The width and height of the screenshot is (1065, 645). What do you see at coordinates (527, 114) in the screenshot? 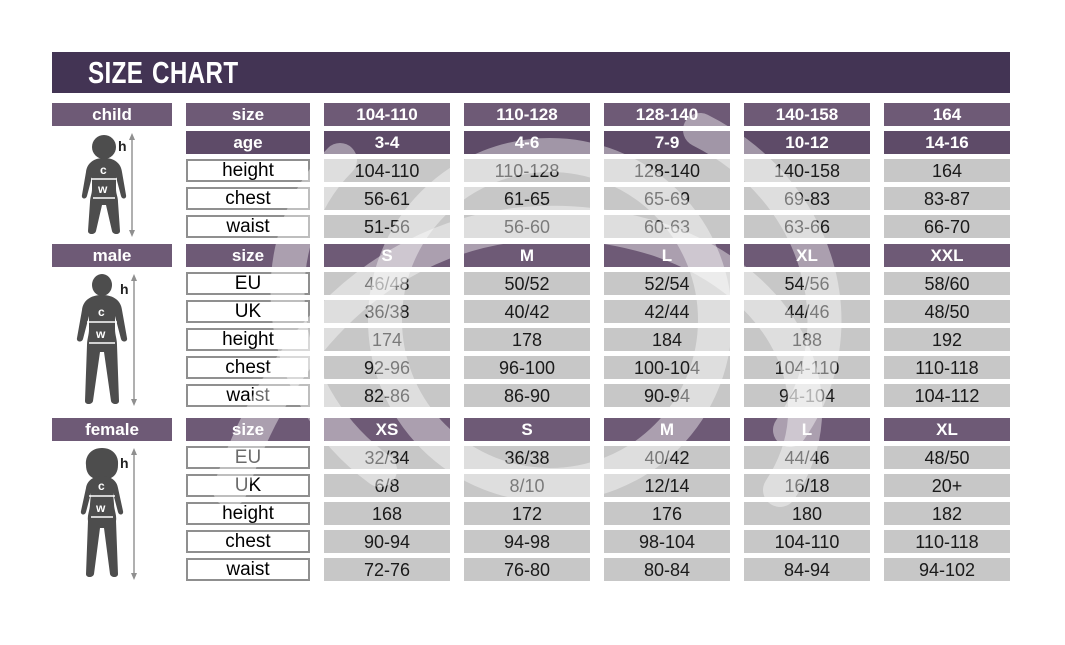
I see `column-header: 110-128` at bounding box center [527, 114].